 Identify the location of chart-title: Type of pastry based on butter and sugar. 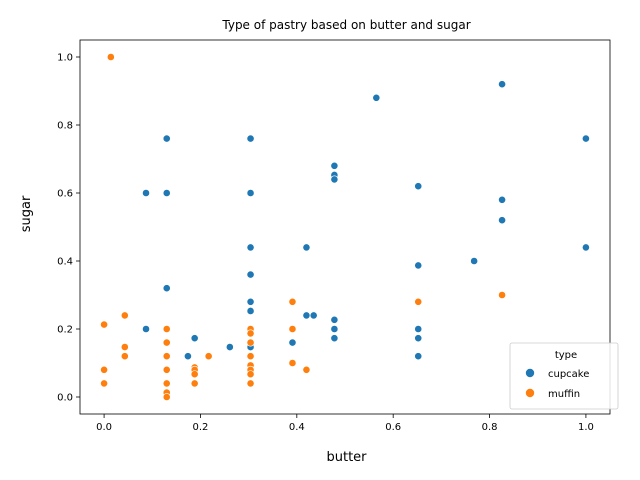
(345, 25).